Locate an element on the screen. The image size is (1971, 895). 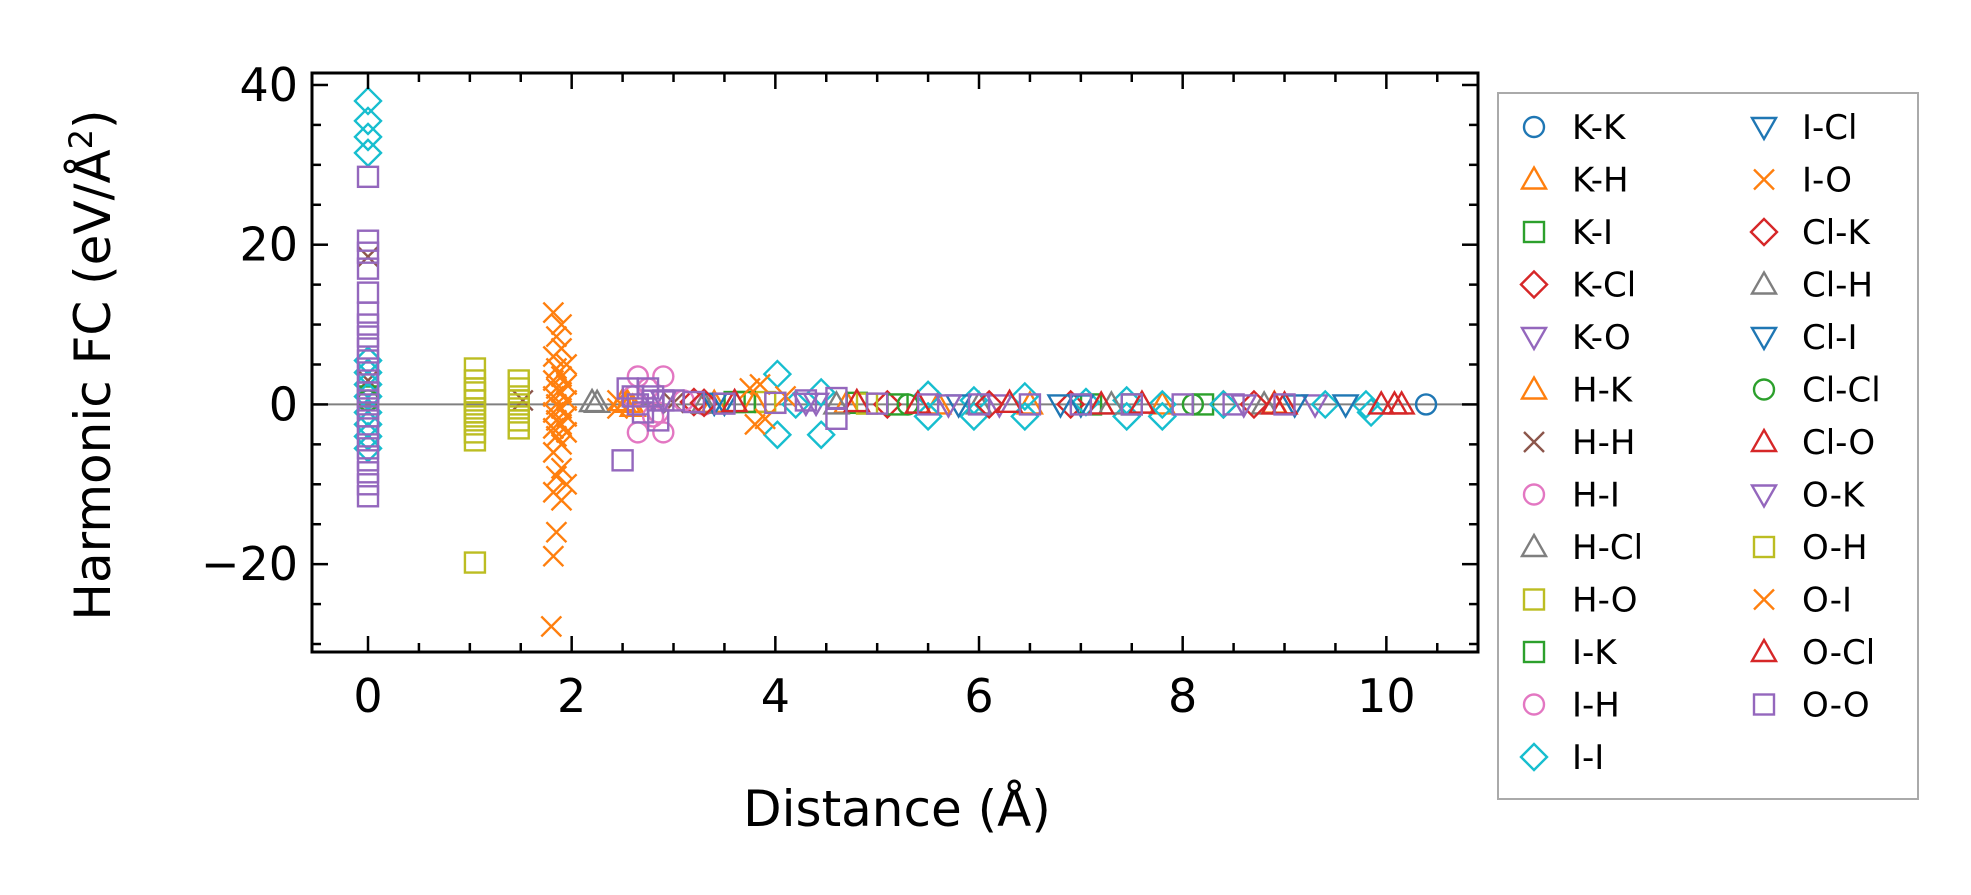
legend-label: Cl-I is located at coordinates (1829, 338).